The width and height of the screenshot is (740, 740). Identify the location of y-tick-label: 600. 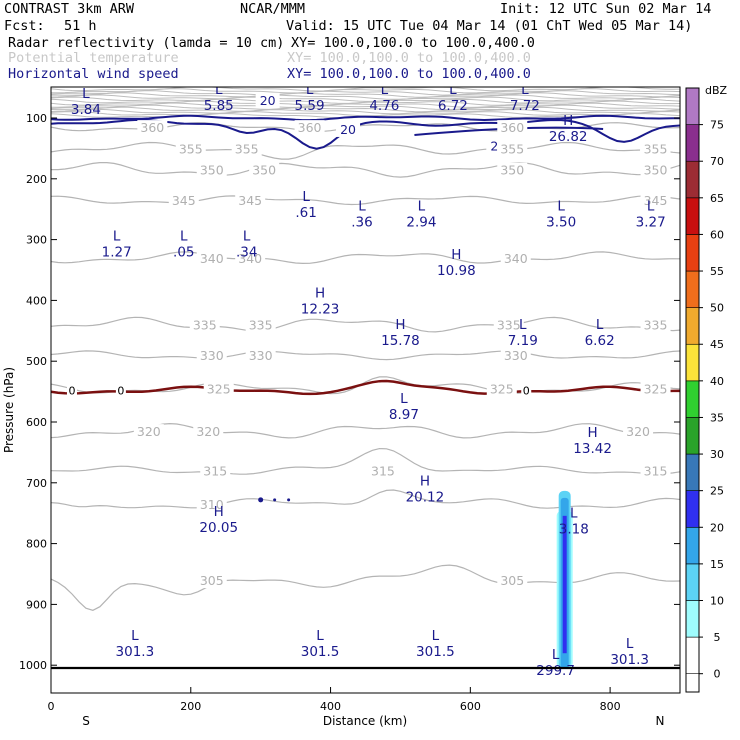
(36, 422).